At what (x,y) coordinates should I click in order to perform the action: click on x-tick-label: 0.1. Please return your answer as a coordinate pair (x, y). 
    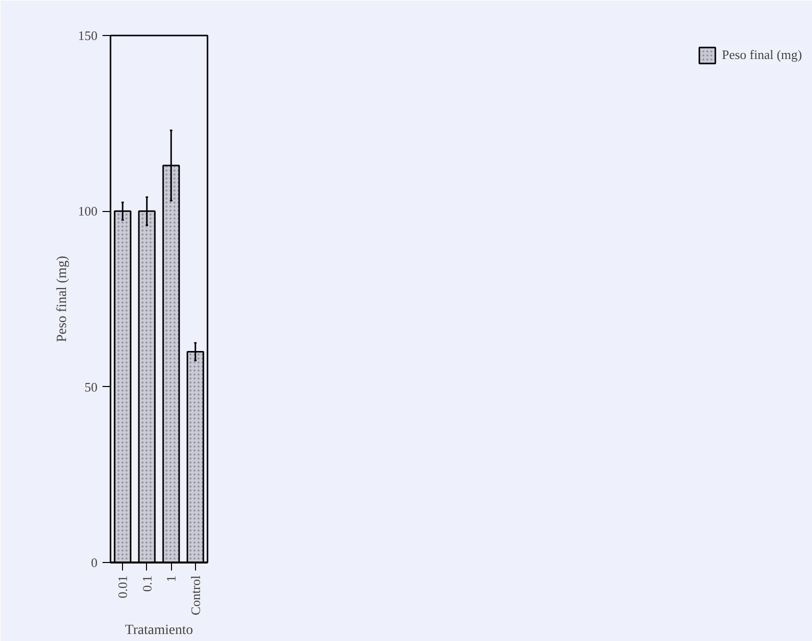
    Looking at the image, I should click on (146, 584).